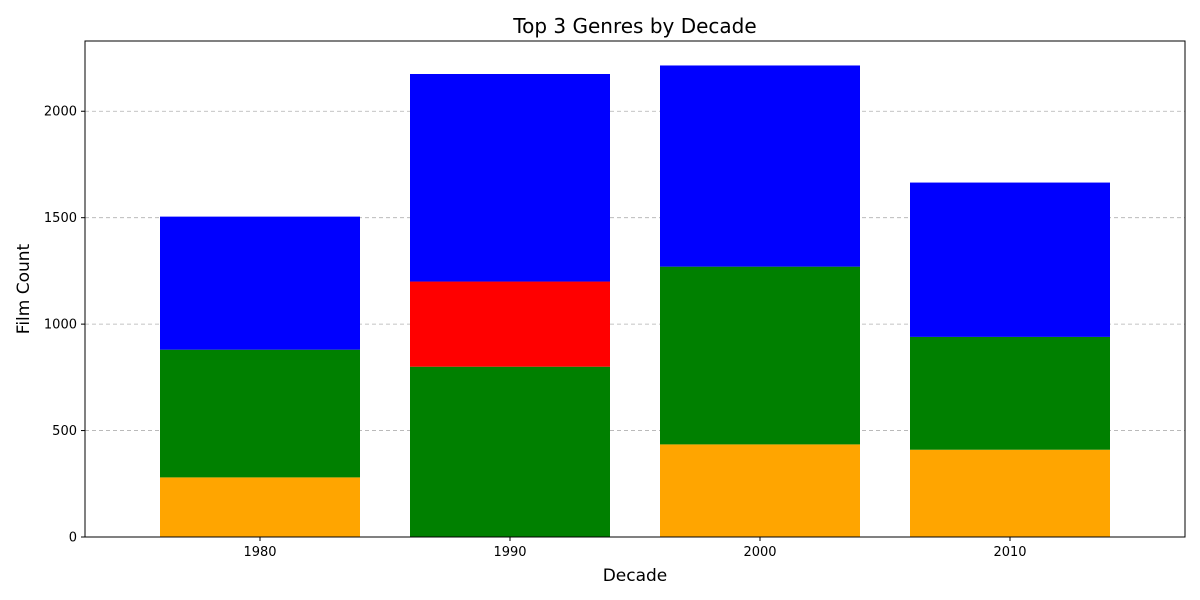  Describe the element at coordinates (259, 552) in the screenshot. I see `x-tick-label: 1980` at that location.